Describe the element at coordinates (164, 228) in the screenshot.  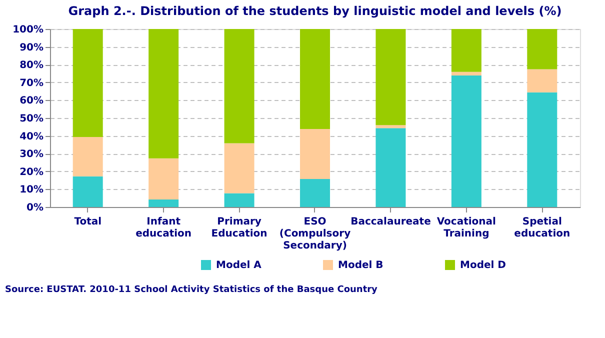
I see `x-tick-label: Infant education` at that location.